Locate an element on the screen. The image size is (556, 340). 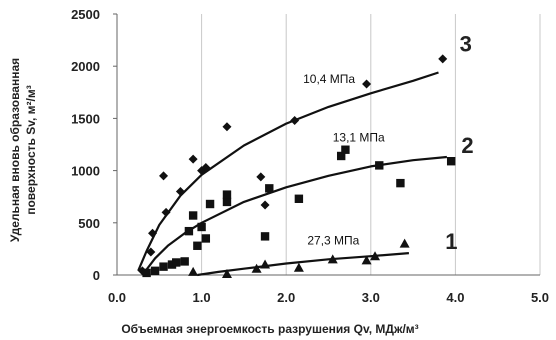
x-tick-label-1: 1.0 is located at coordinates (202, 297).